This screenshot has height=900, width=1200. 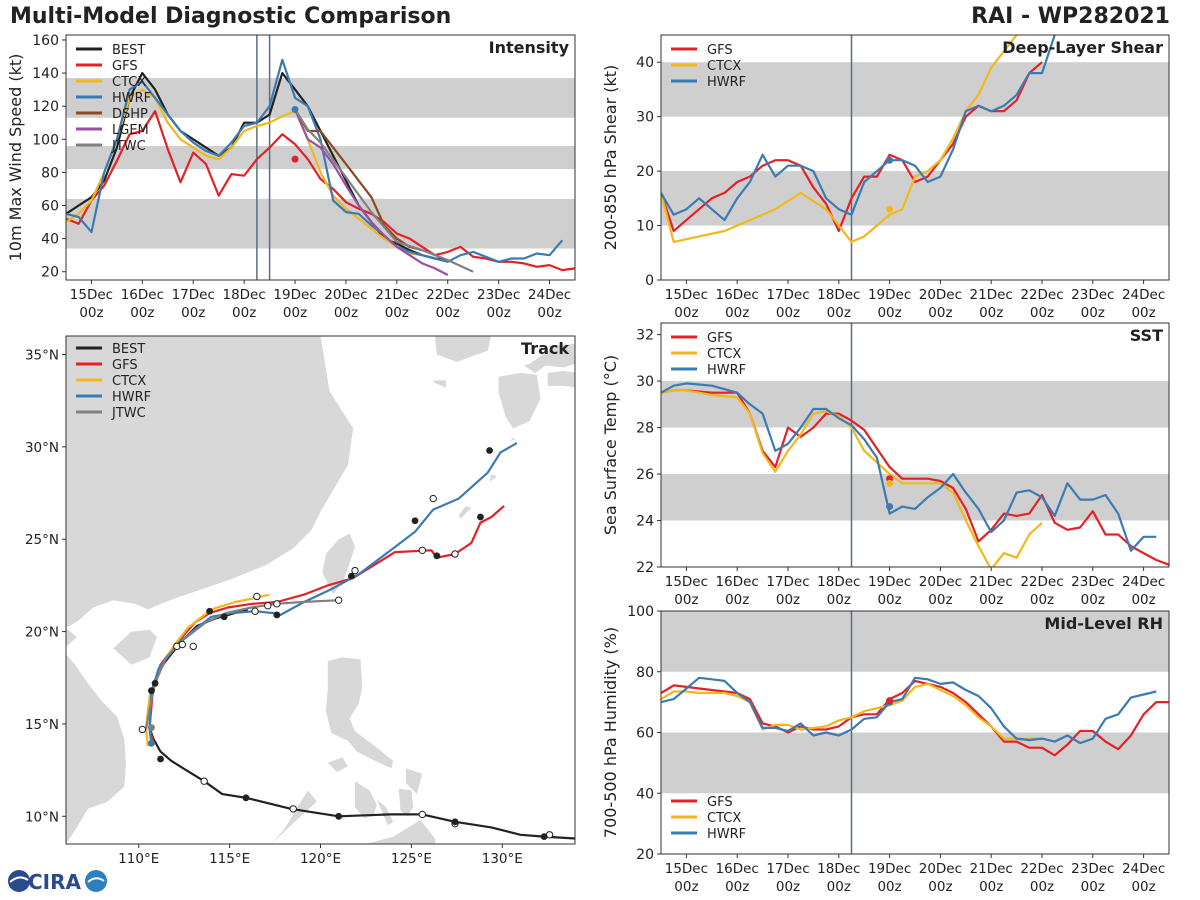 I want to click on logo-satellite-icon, so click(x=96, y=881).